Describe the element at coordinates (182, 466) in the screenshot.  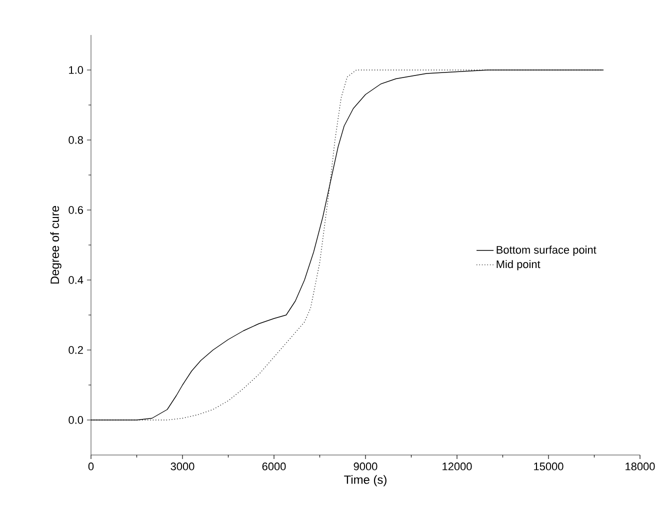
I see `x-tick-label: 3000` at that location.